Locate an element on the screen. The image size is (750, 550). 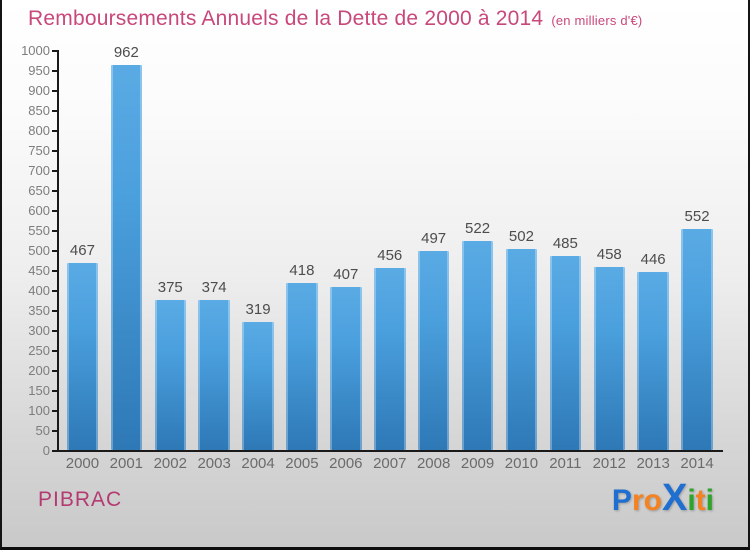
y-tick-label: 600 is located at coordinates (39, 210).